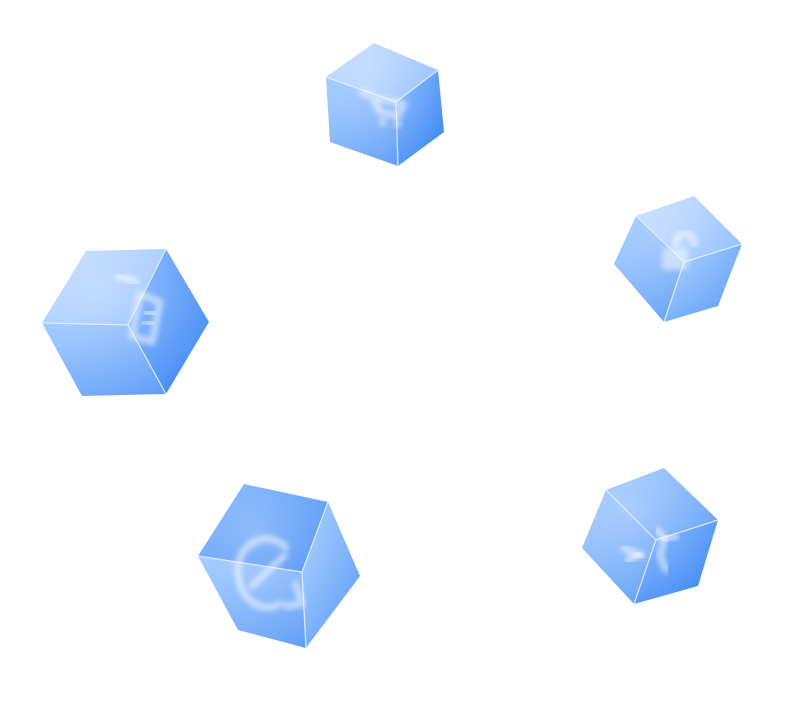 The width and height of the screenshot is (800, 720). I want to click on cube-scissors, so click(650, 536).